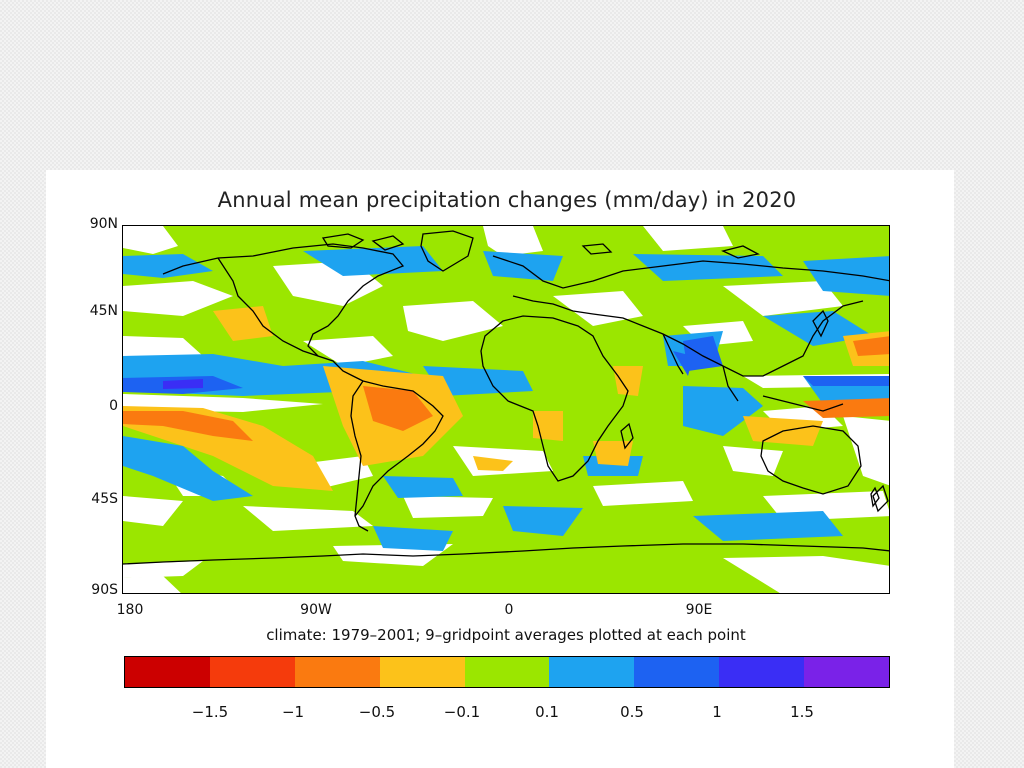 This screenshot has height=768, width=1024. I want to click on lat-label-45n: 45N, so click(103, 311).